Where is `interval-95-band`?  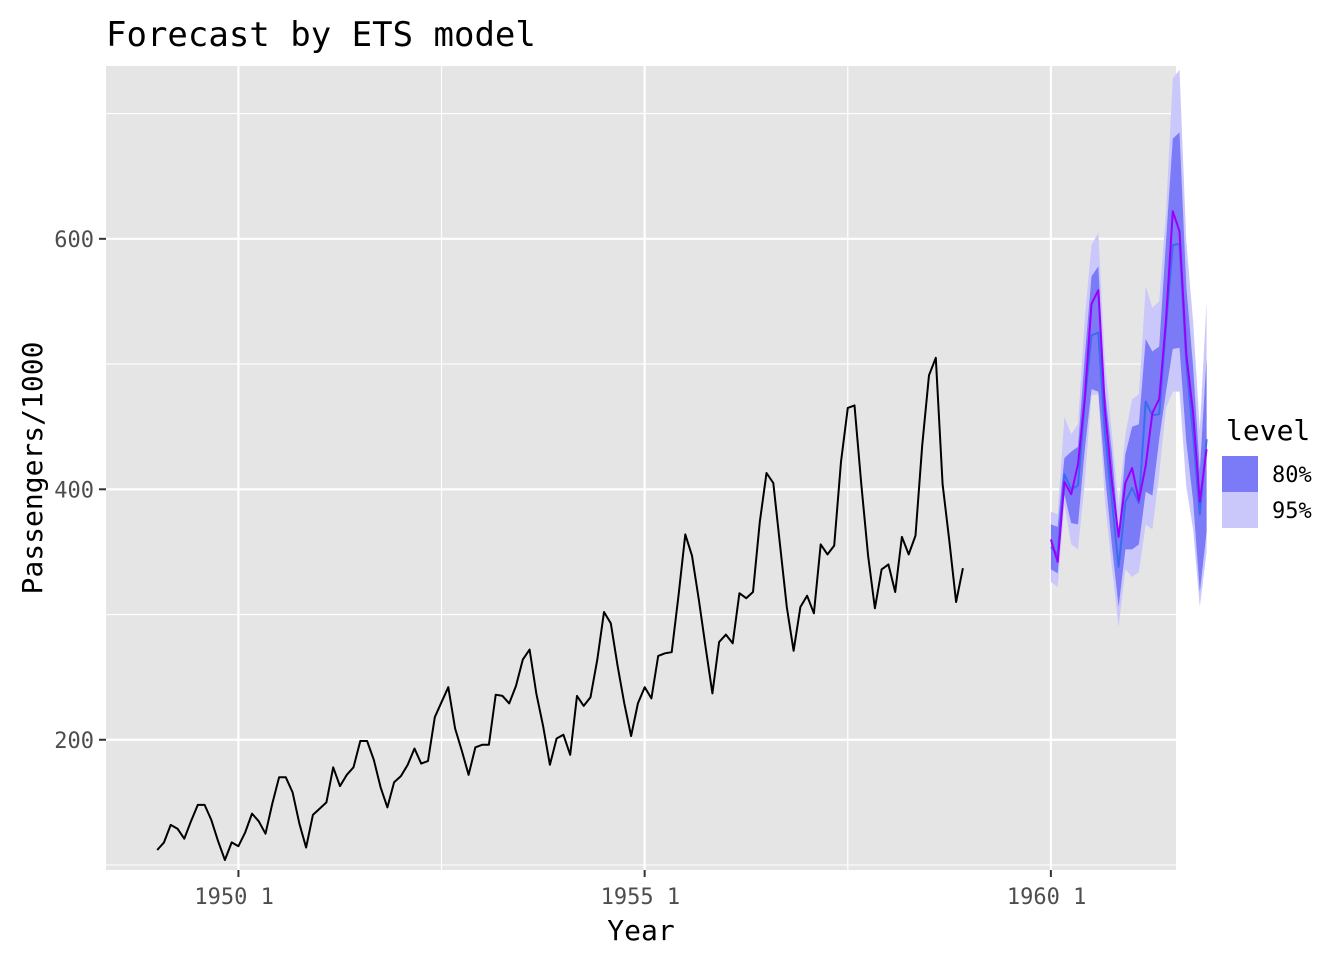
interval-95-band is located at coordinates (1128, 348).